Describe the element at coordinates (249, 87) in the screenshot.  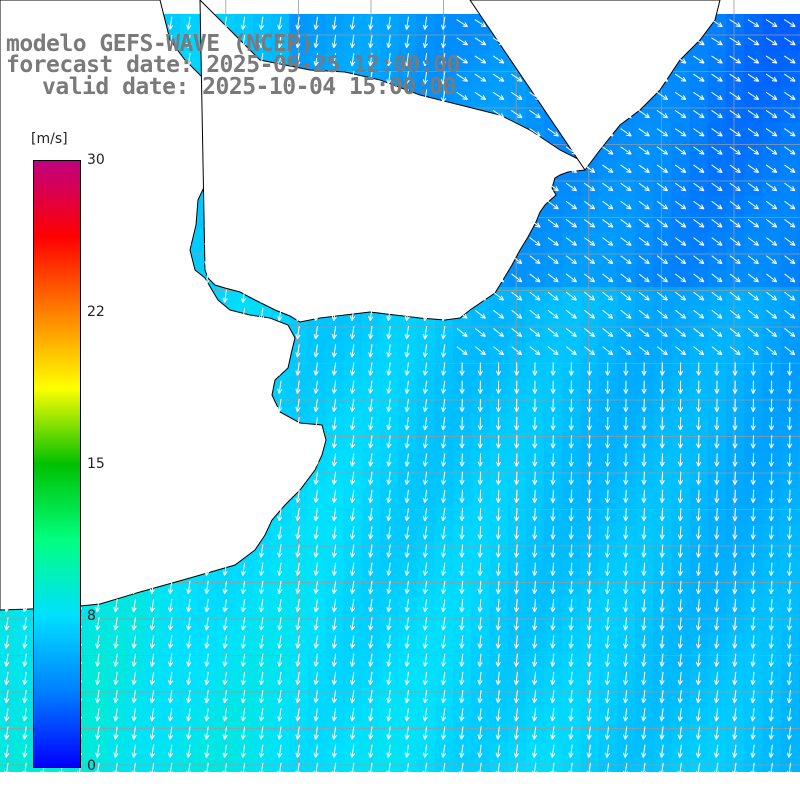
I see `valid-date: valid date: 2025-10-04 15:00:00` at that location.